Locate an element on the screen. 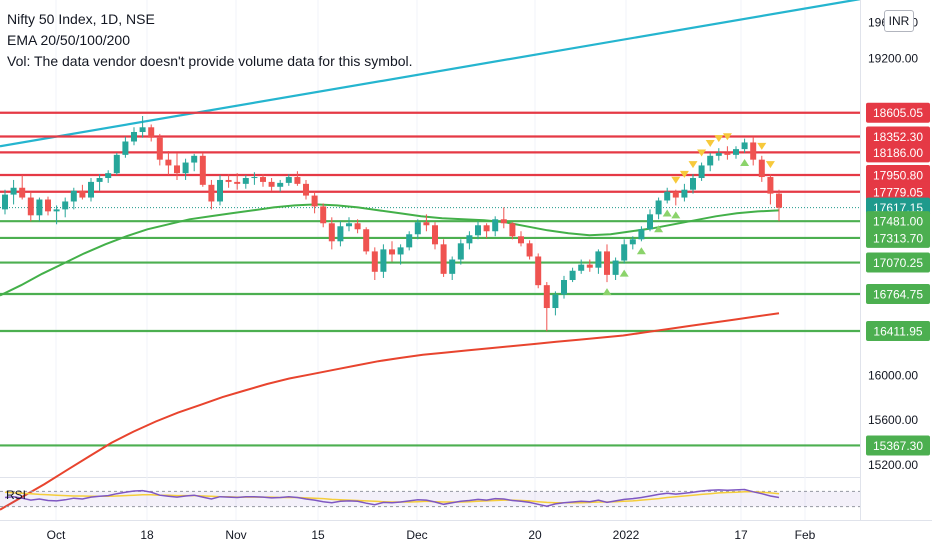 The image size is (932, 550). price-axis-background is located at coordinates (896, 275).